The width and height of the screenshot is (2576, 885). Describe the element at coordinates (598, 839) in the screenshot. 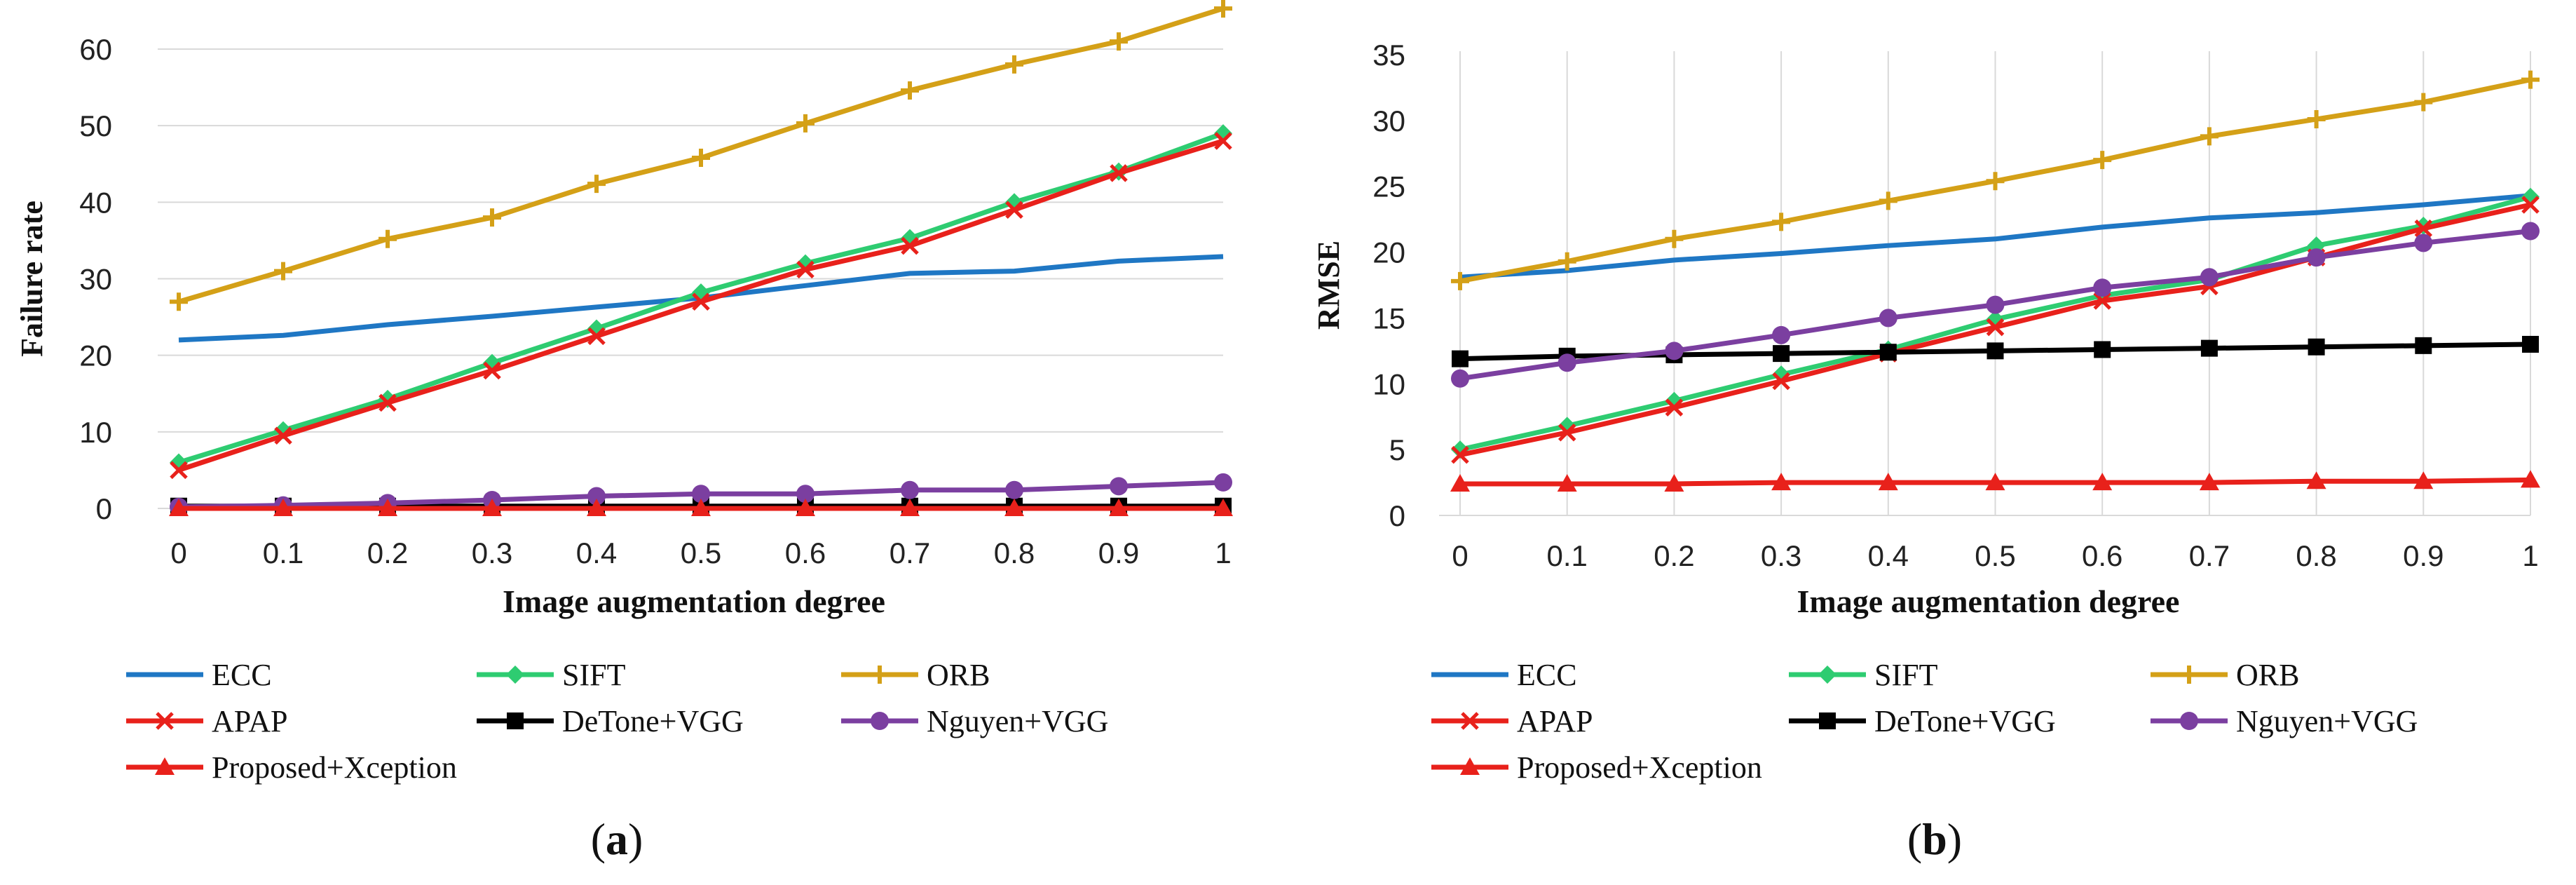

I see `caption-paren: (` at that location.